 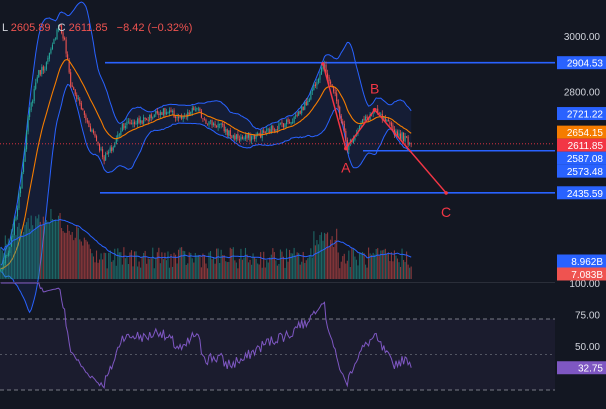 What do you see at coordinates (581, 63) in the screenshot?
I see `badge-resistance-level-bg` at bounding box center [581, 63].